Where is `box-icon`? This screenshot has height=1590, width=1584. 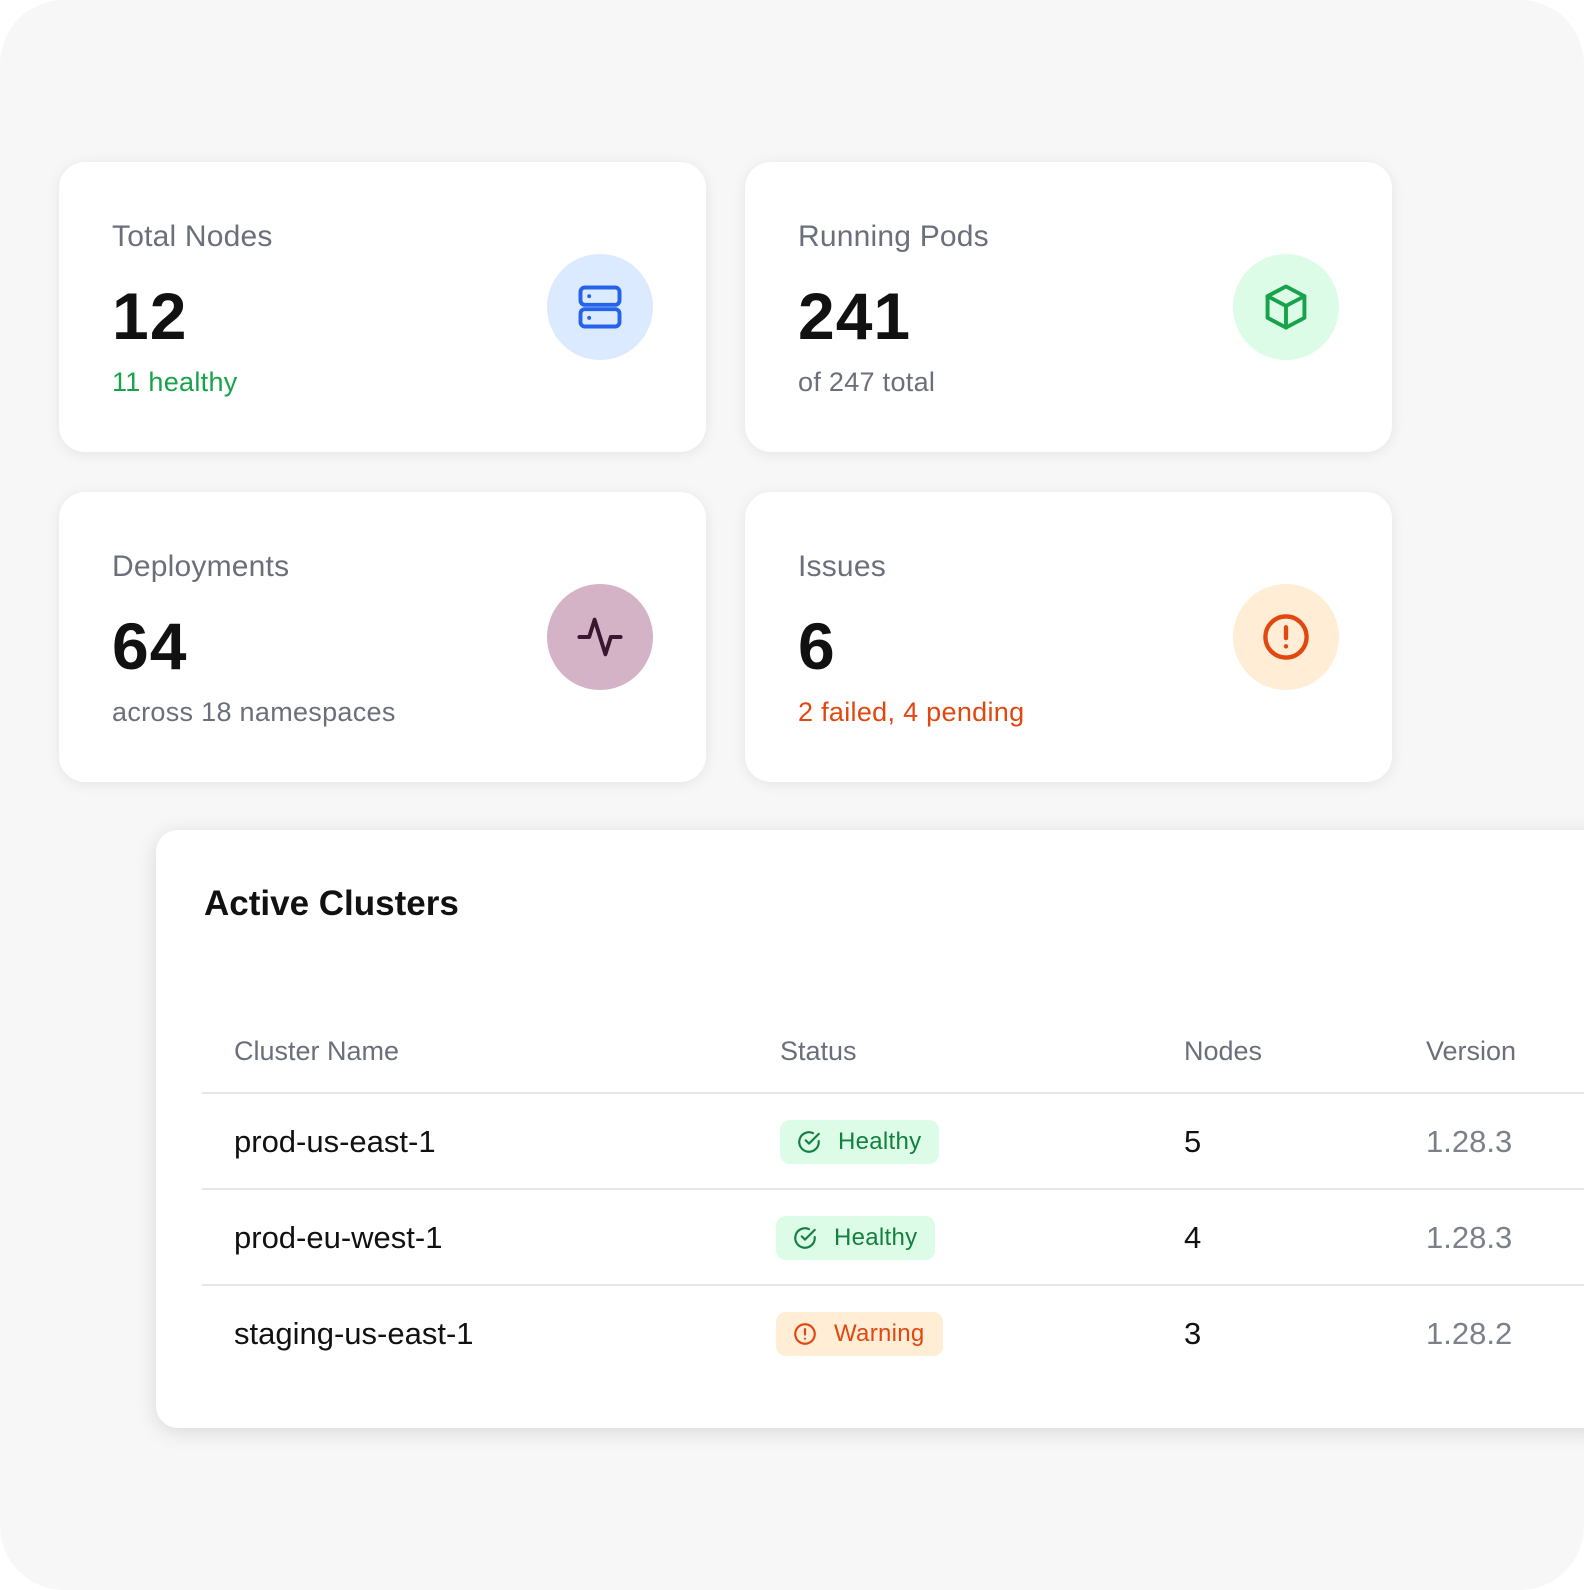 box-icon is located at coordinates (1286, 307).